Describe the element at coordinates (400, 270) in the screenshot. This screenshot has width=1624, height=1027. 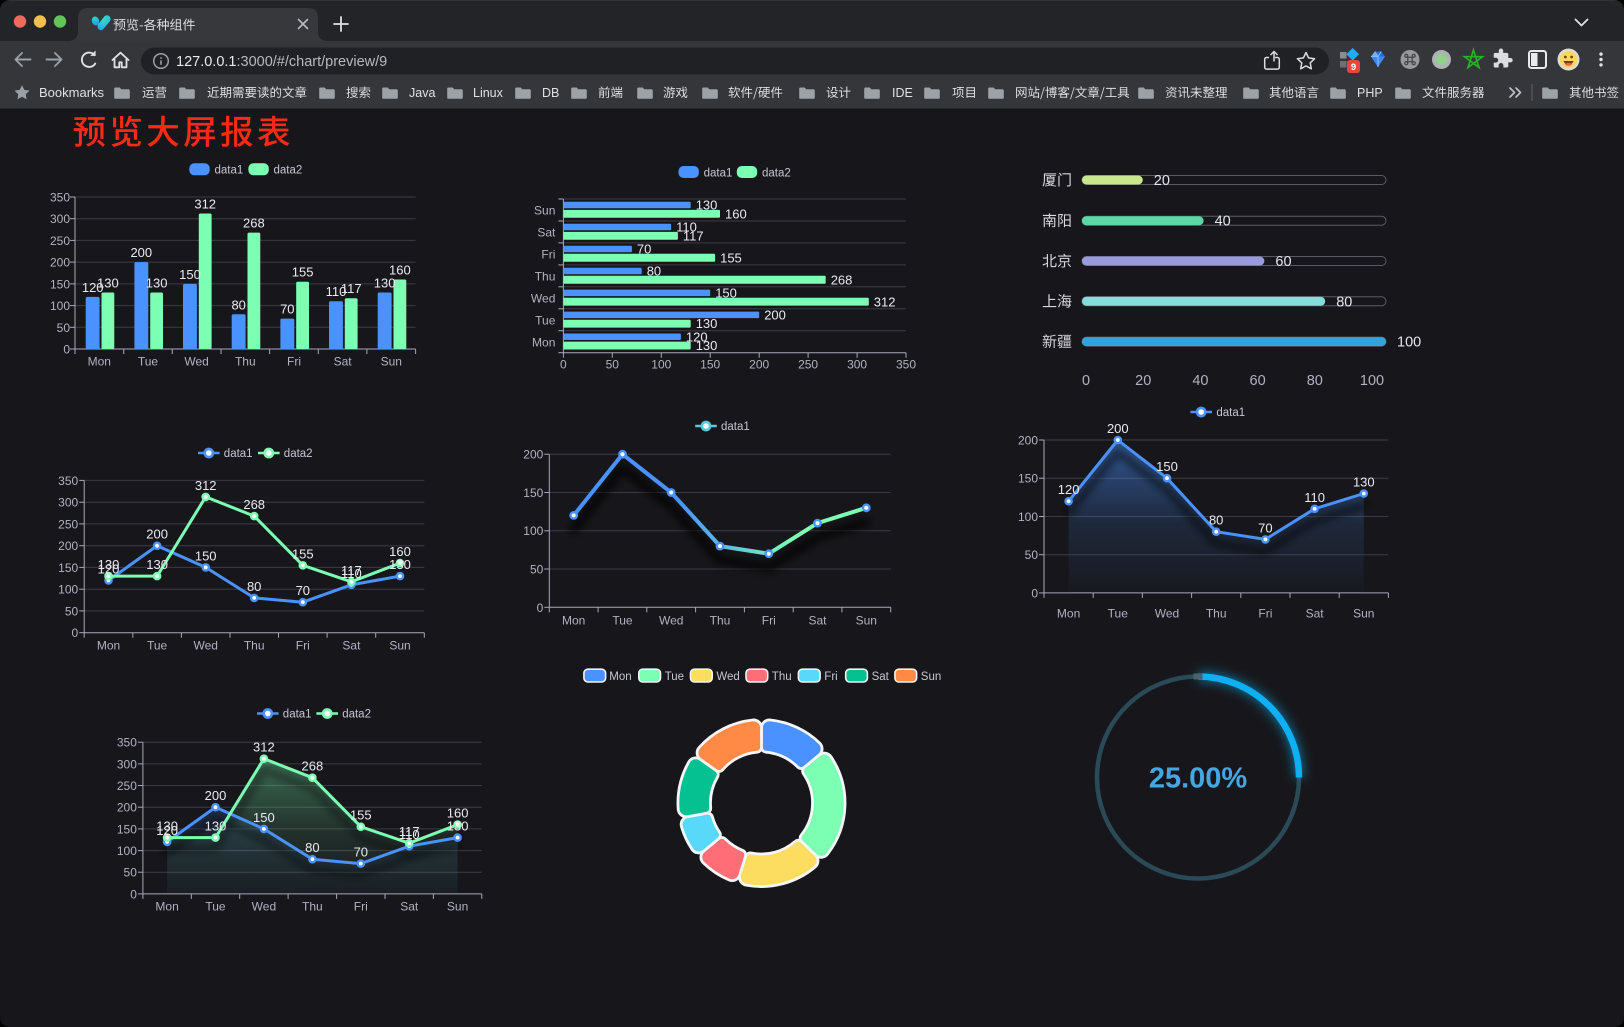
I see `svg-text: 160` at that location.